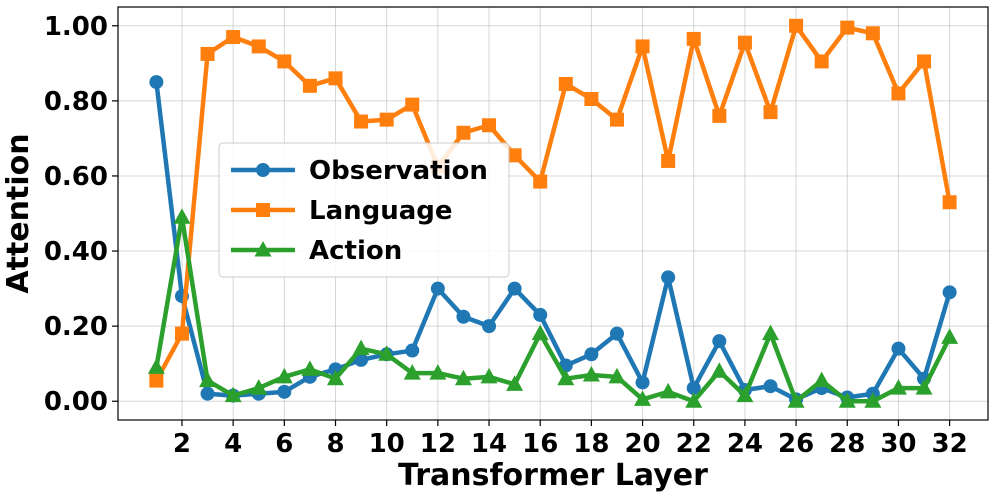 This screenshot has height=498, width=996. What do you see at coordinates (76, 177) in the screenshot?
I see `y-tick-label: 0.60` at bounding box center [76, 177].